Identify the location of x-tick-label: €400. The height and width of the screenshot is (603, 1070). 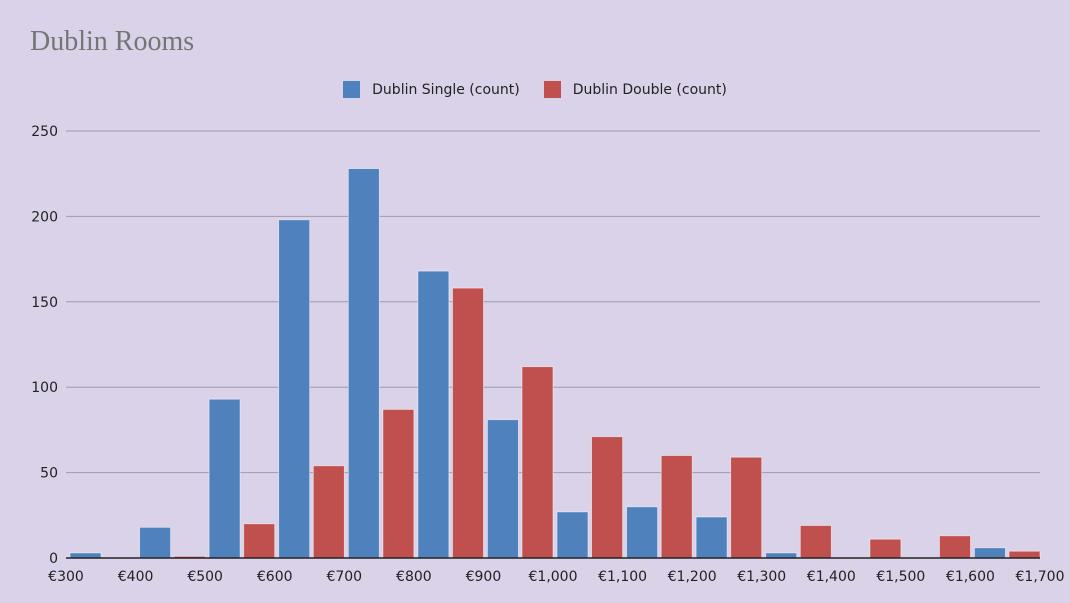
(136, 577).